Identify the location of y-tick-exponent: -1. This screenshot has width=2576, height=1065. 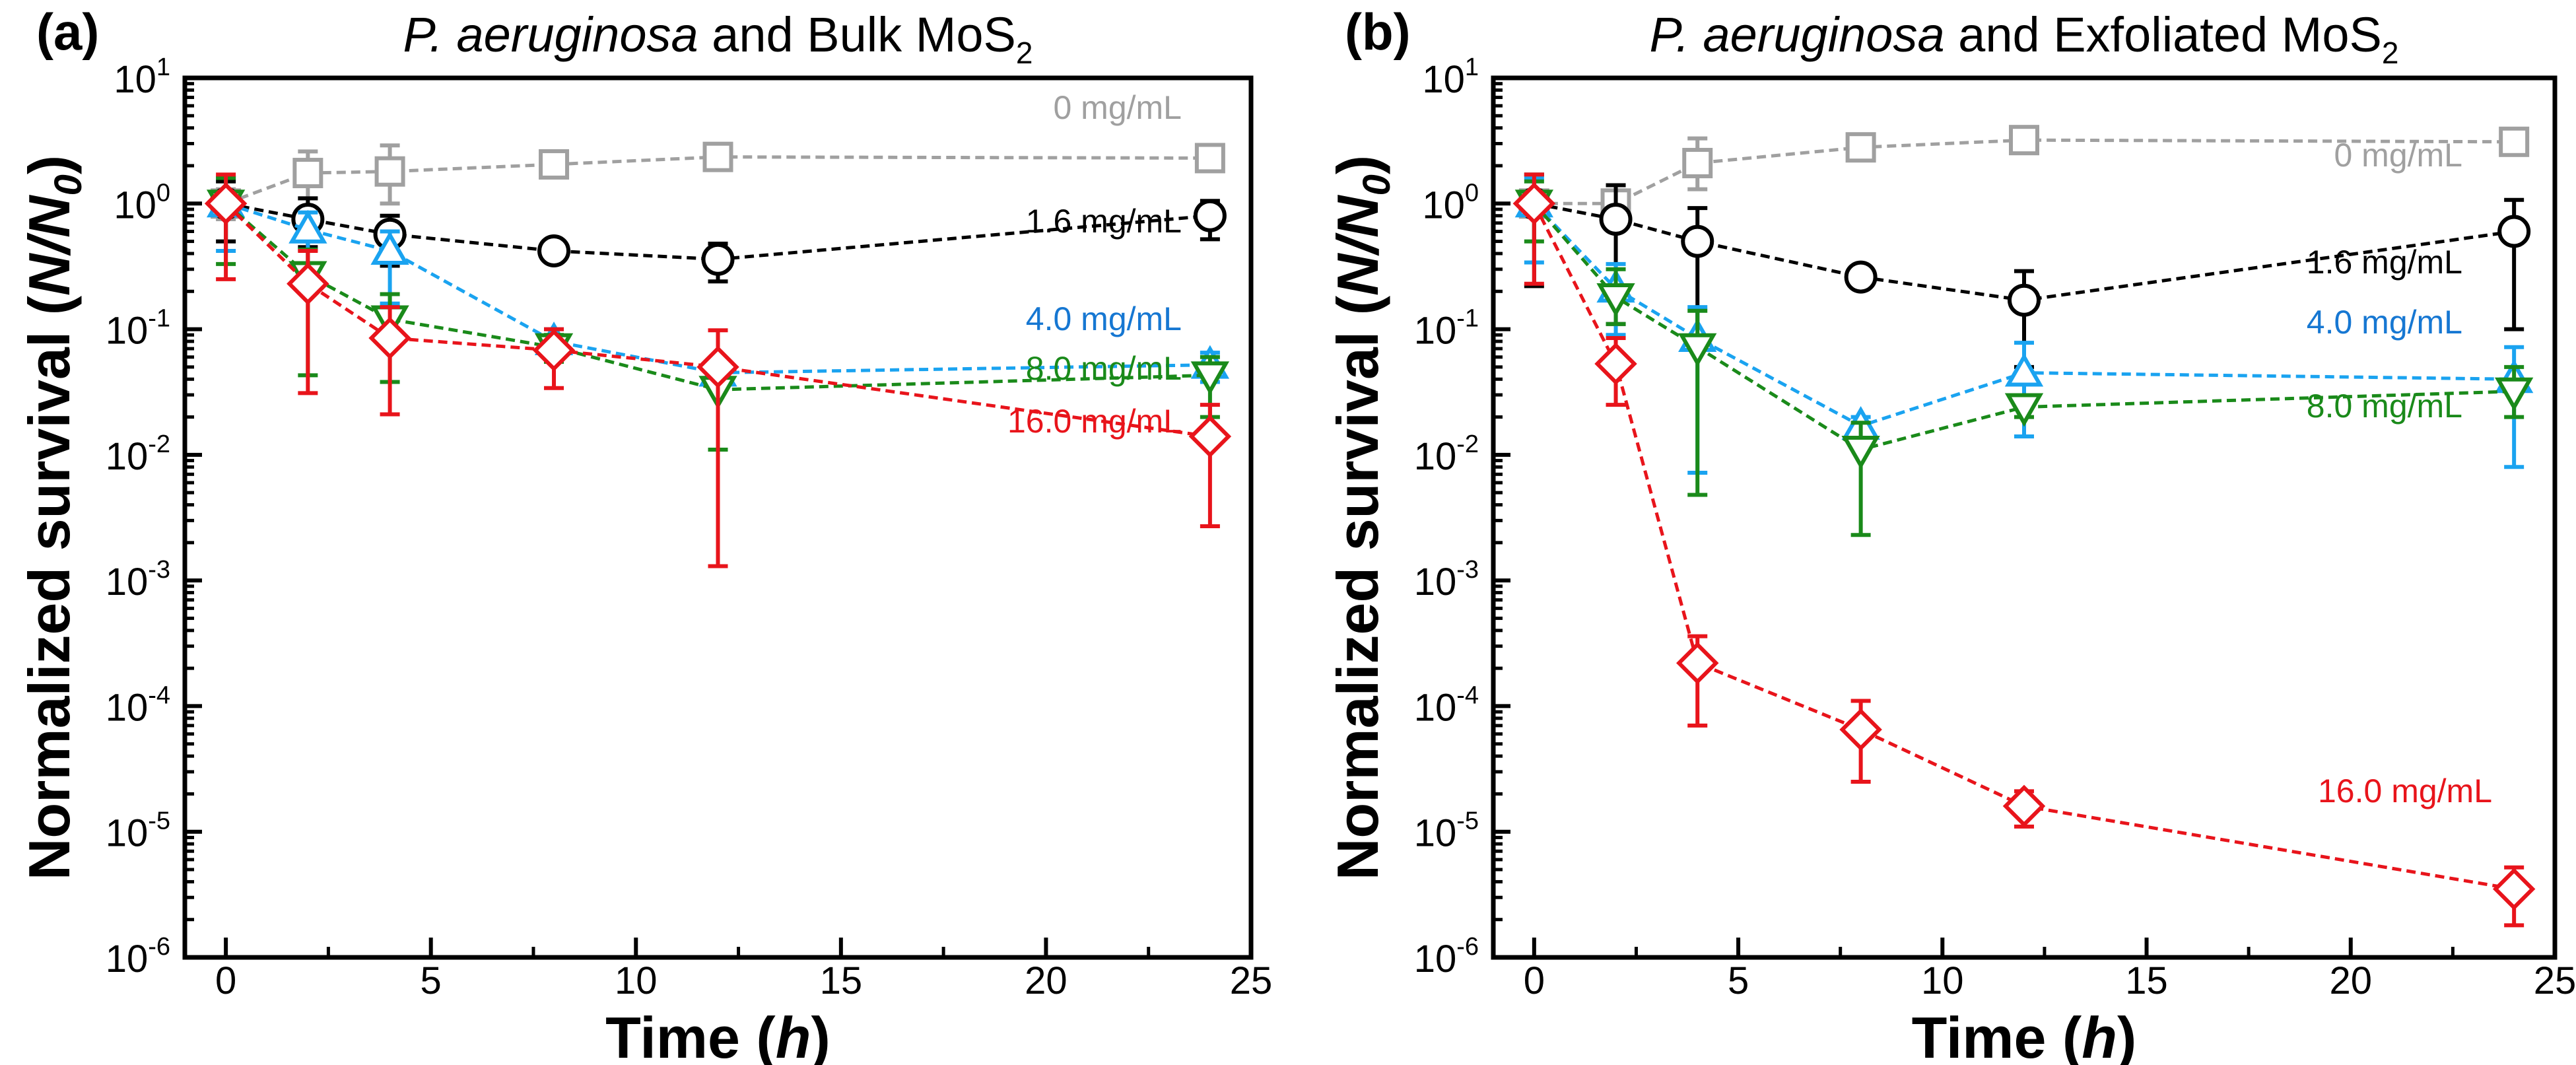
(1468, 319).